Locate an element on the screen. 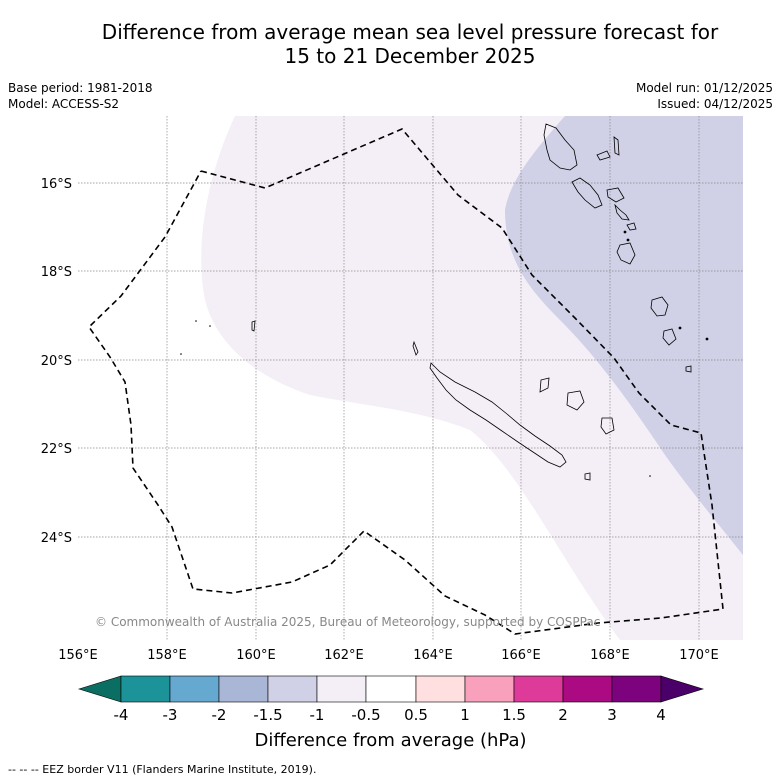 The height and width of the screenshot is (781, 781). ouvea-island is located at coordinates (544, 385).